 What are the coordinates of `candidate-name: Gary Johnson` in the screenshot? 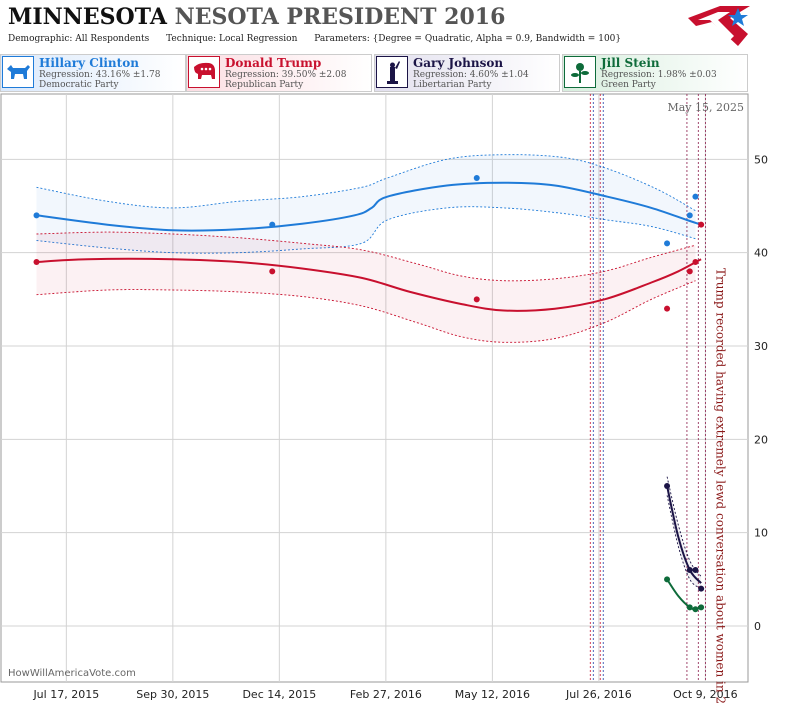 It's located at (458, 63).